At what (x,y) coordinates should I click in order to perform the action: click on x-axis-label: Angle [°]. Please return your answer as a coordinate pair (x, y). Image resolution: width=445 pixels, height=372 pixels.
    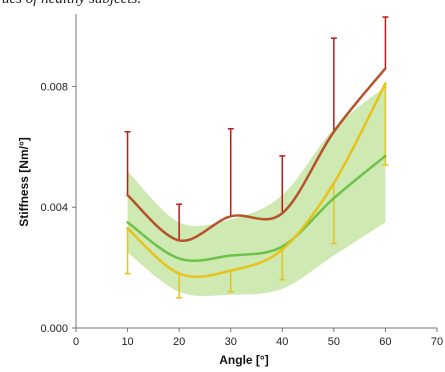
    Looking at the image, I should click on (243, 360).